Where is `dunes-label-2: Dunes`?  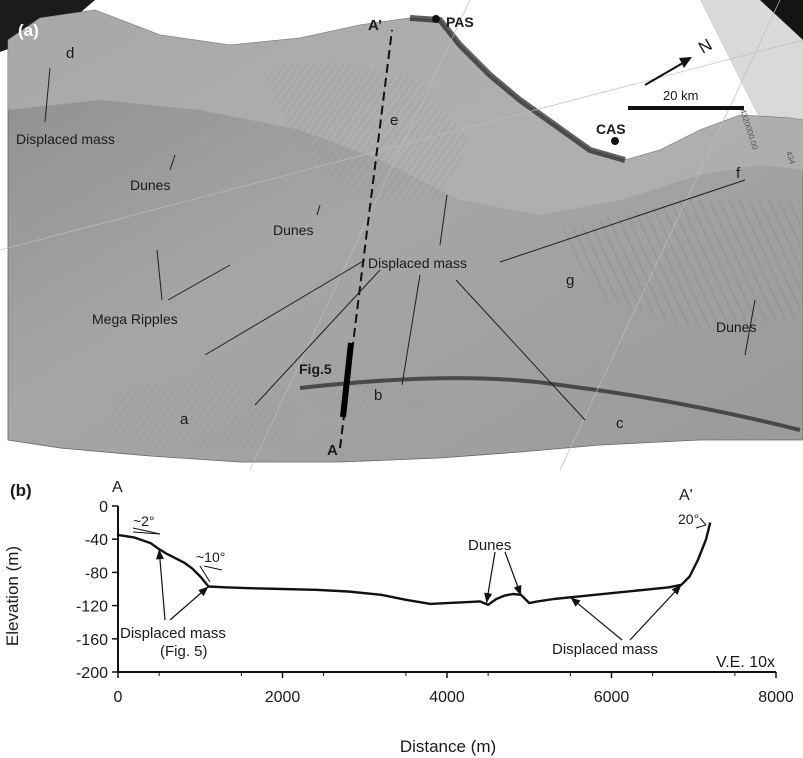
dunes-label-2: Dunes is located at coordinates (293, 230).